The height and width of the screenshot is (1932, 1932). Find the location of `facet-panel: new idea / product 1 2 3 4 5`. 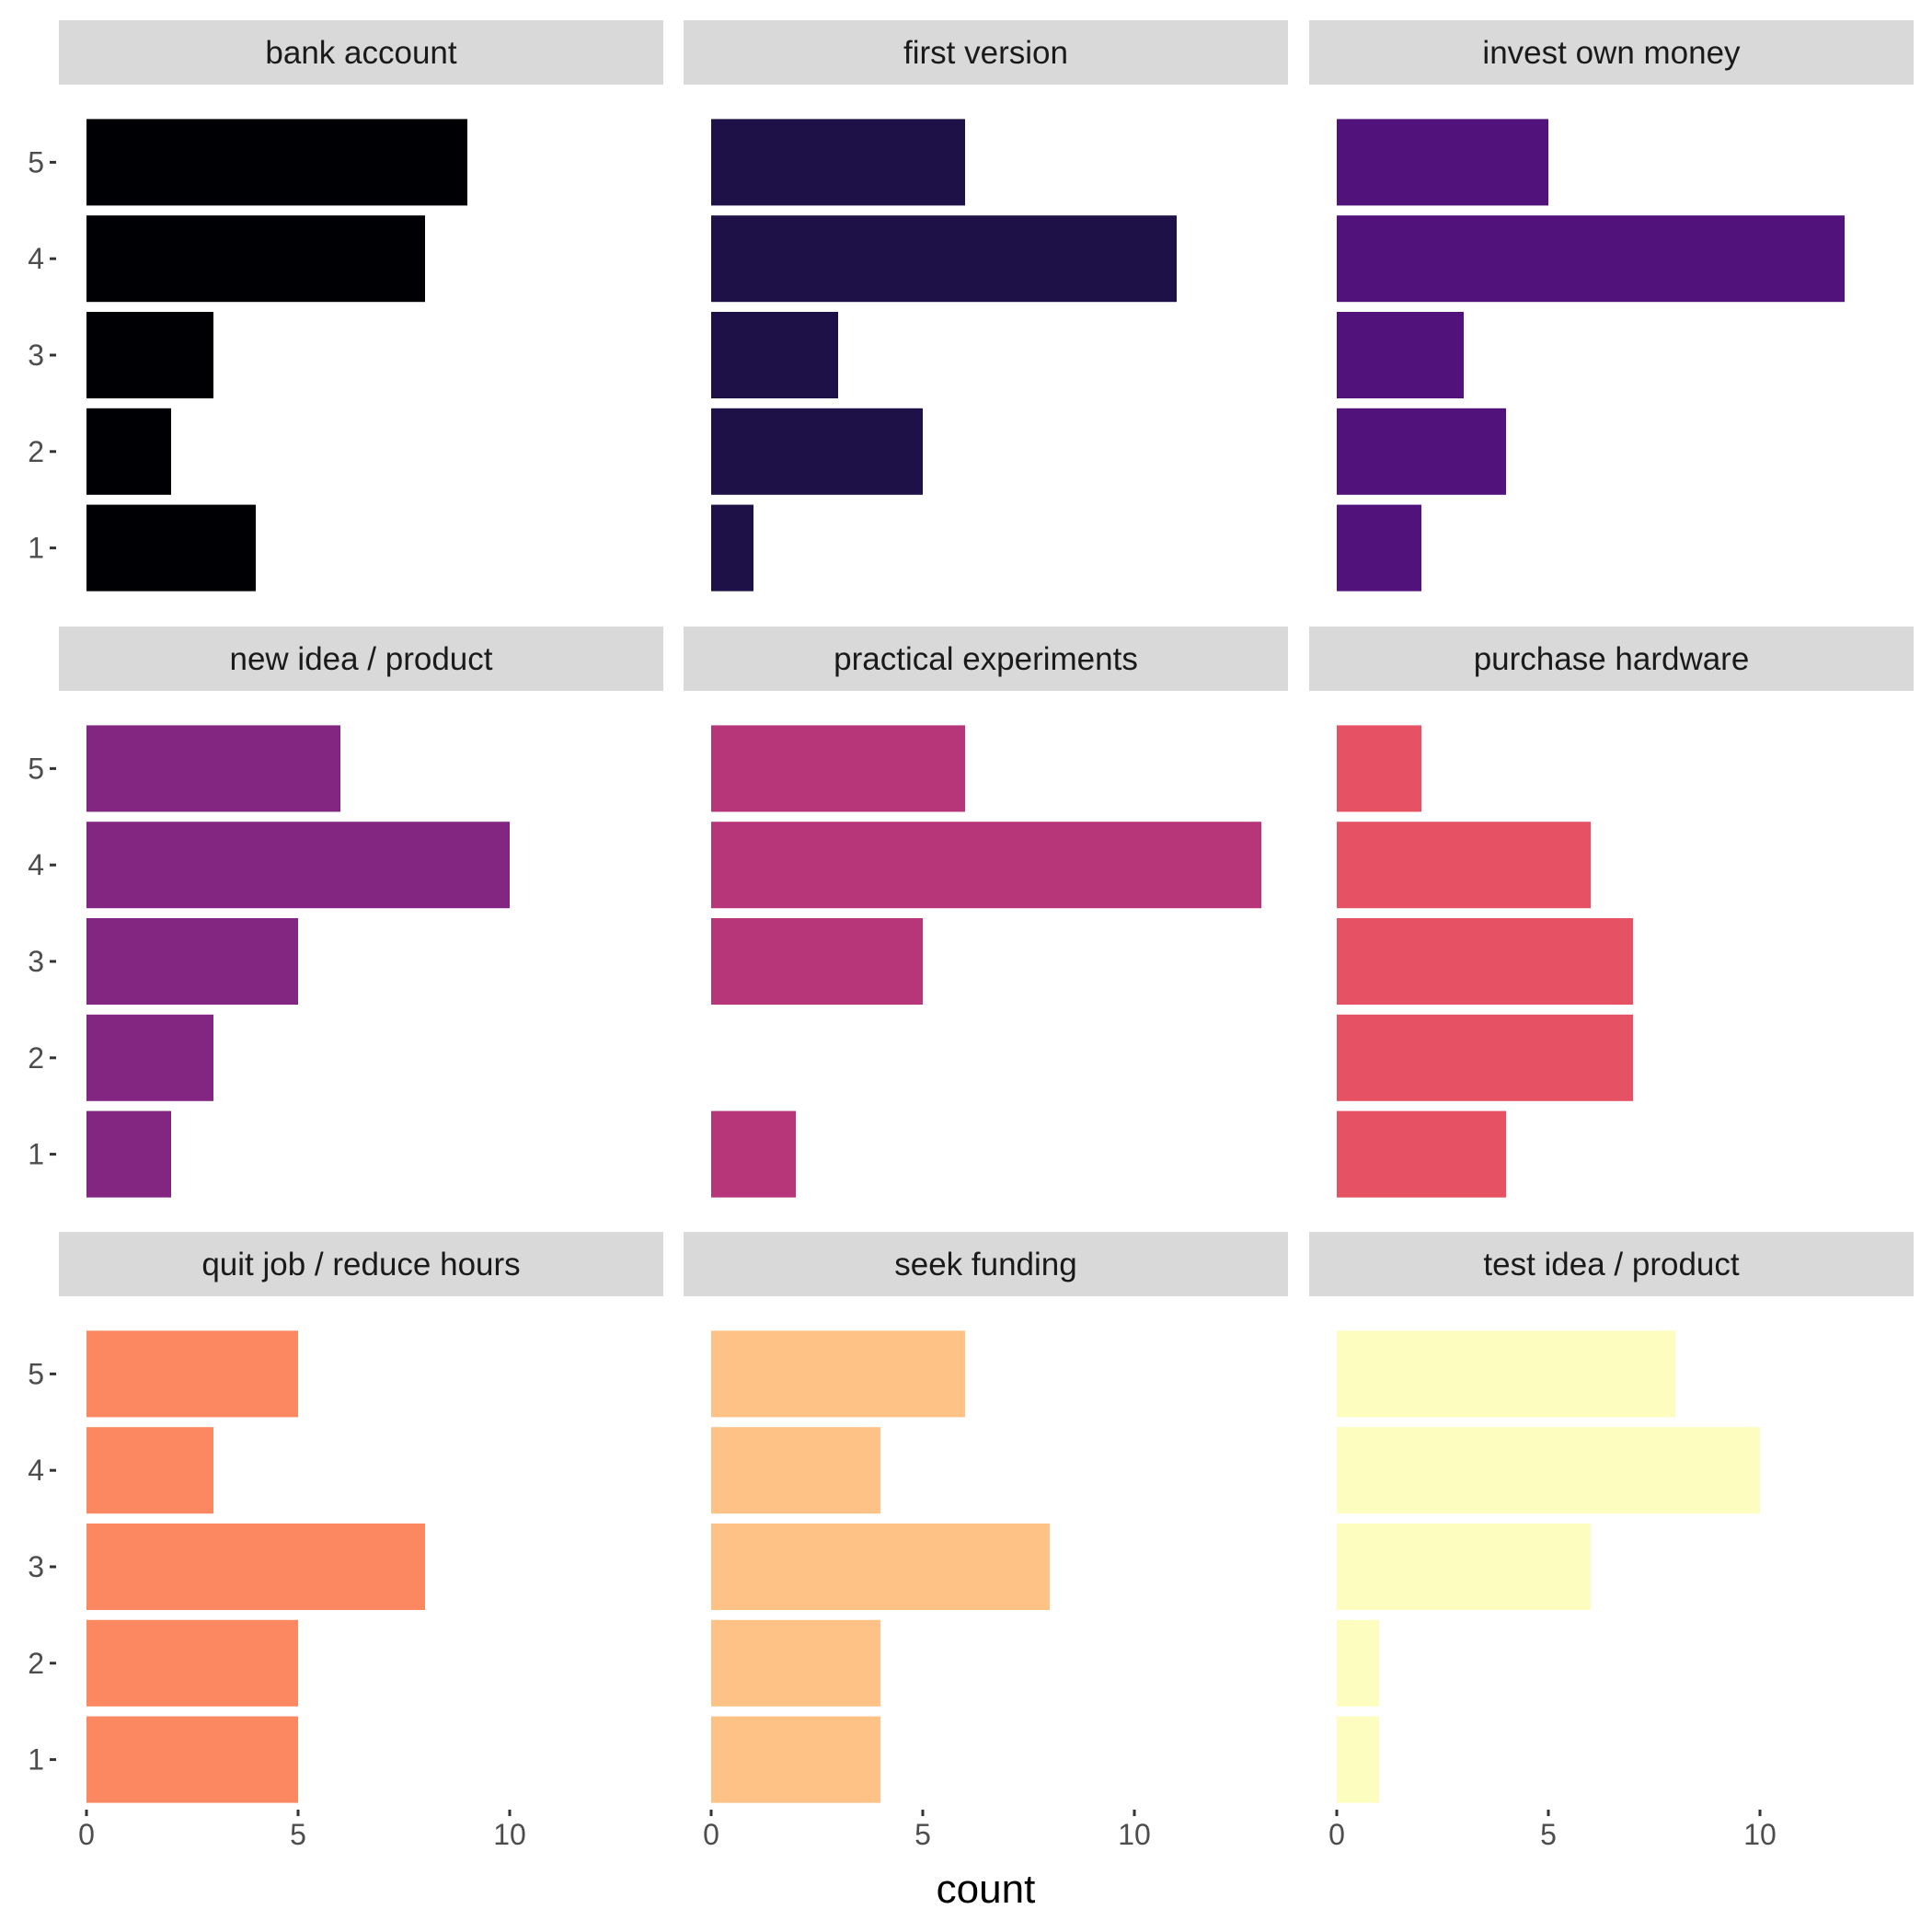

facet-panel: new idea / product 1 2 3 4 5 is located at coordinates (345, 912).